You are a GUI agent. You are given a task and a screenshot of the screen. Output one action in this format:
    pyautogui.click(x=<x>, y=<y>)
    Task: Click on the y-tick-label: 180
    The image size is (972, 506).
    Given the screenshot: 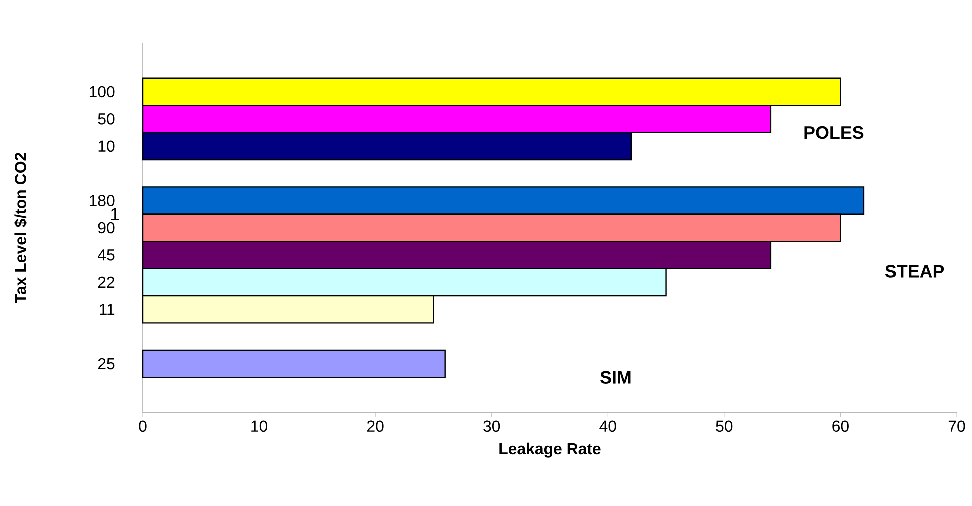 What is the action you would take?
    pyautogui.click(x=102, y=200)
    